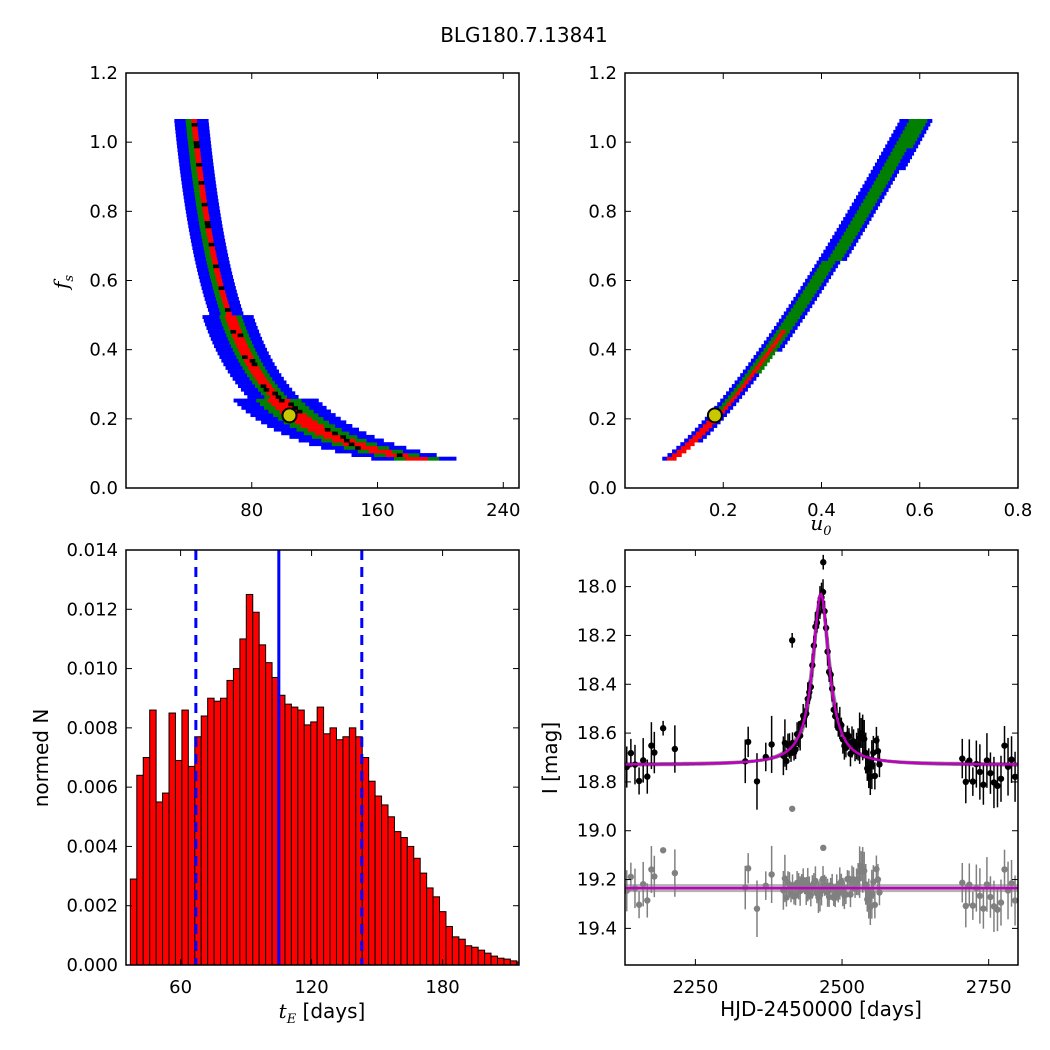 This screenshot has width=1050, height=1050. I want to click on te-fs-ytick-label: 0.6, so click(103, 281).